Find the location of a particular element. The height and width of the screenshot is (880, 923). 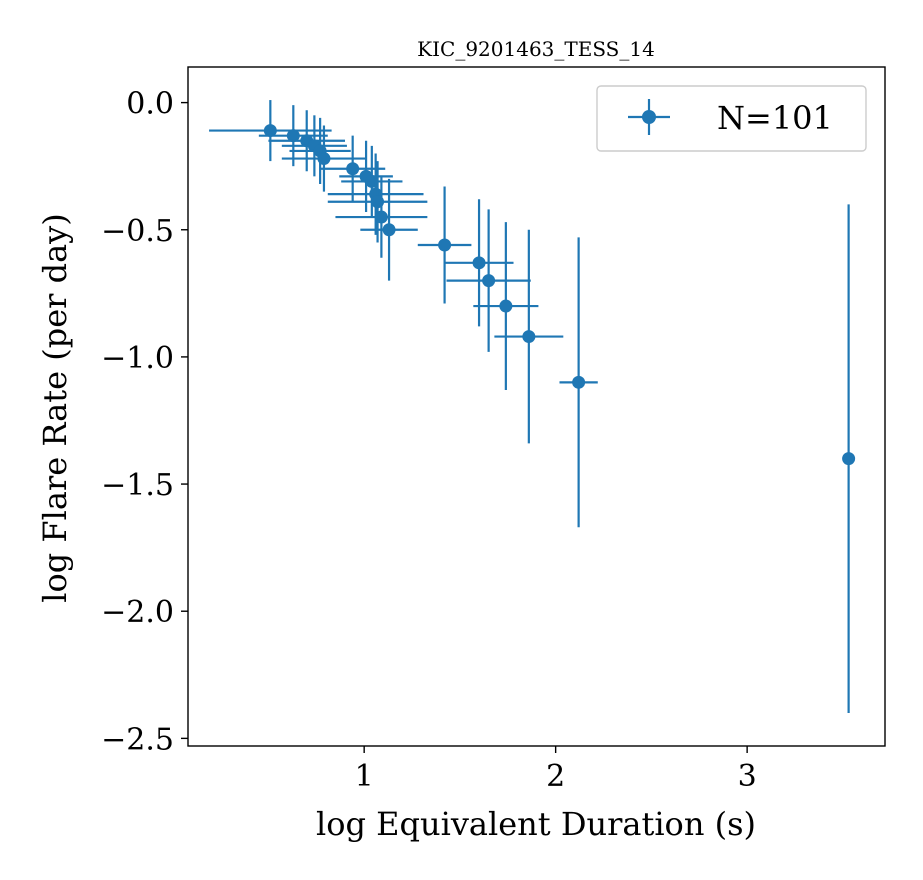

y-tick-label: −1.0 is located at coordinates (137, 358).